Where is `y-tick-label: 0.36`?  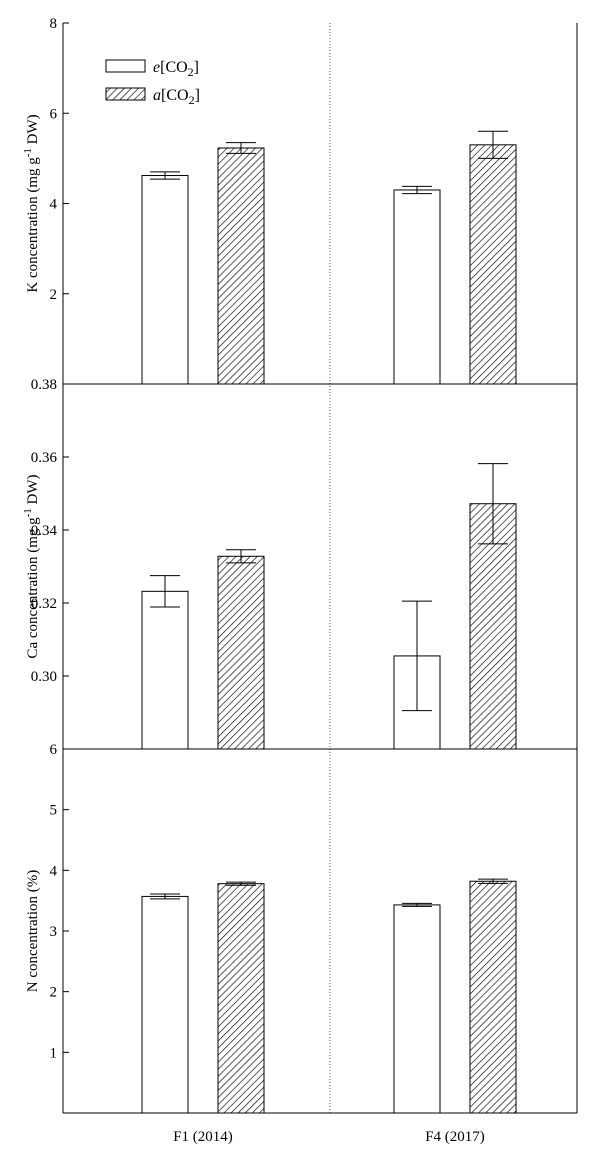
y-tick-label: 0.36 is located at coordinates (44, 458).